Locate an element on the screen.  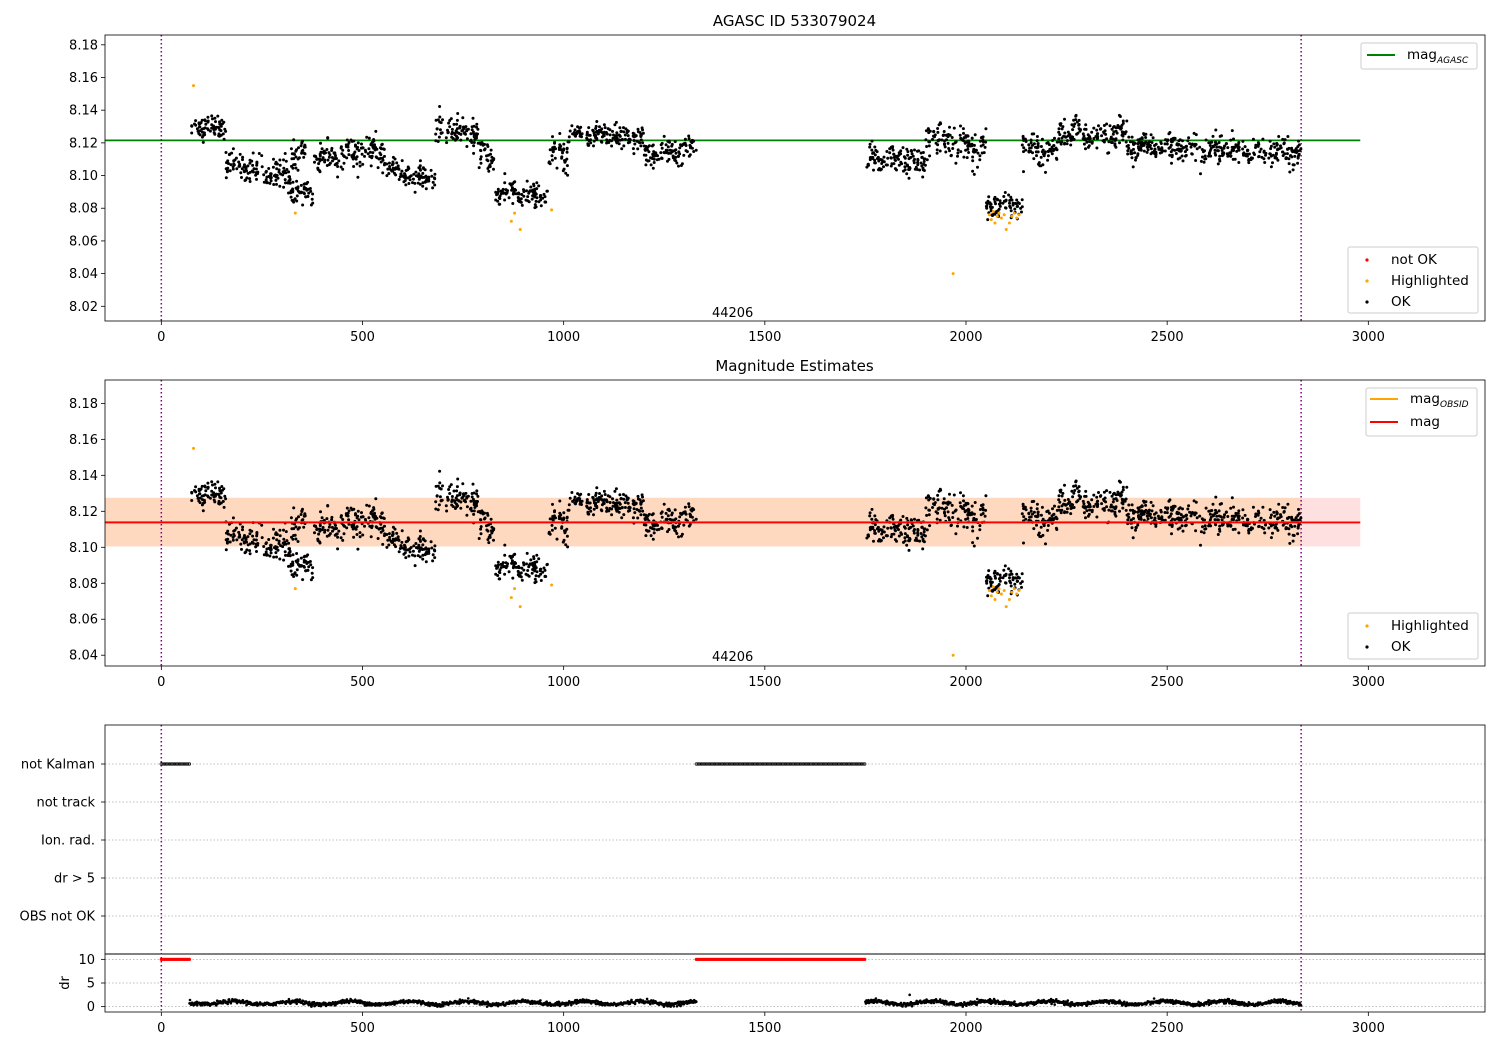
estimates-title: Magnitude Estimates is located at coordinates (794, 366).